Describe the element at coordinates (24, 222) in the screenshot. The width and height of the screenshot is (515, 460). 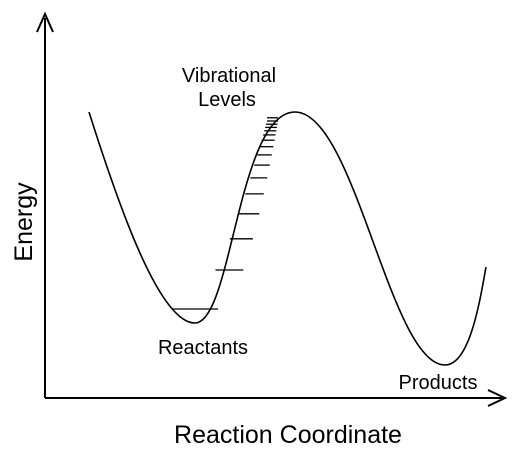
I see `y-axis-label: Energy` at that location.